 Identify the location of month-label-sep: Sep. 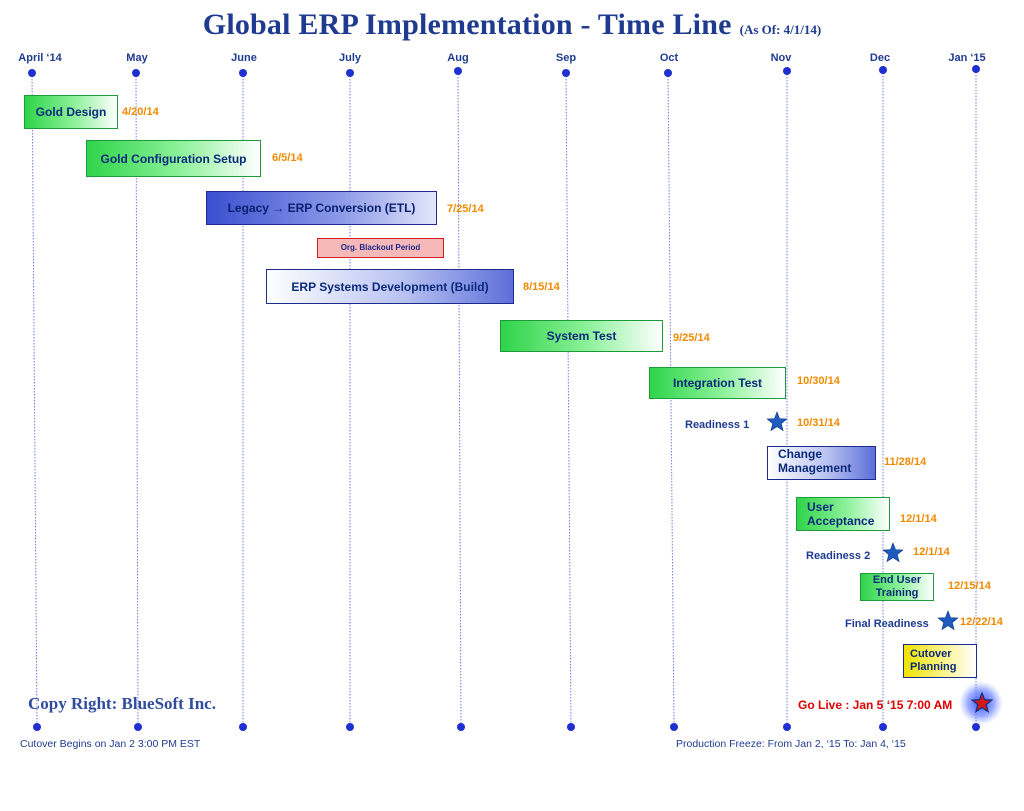
(566, 58).